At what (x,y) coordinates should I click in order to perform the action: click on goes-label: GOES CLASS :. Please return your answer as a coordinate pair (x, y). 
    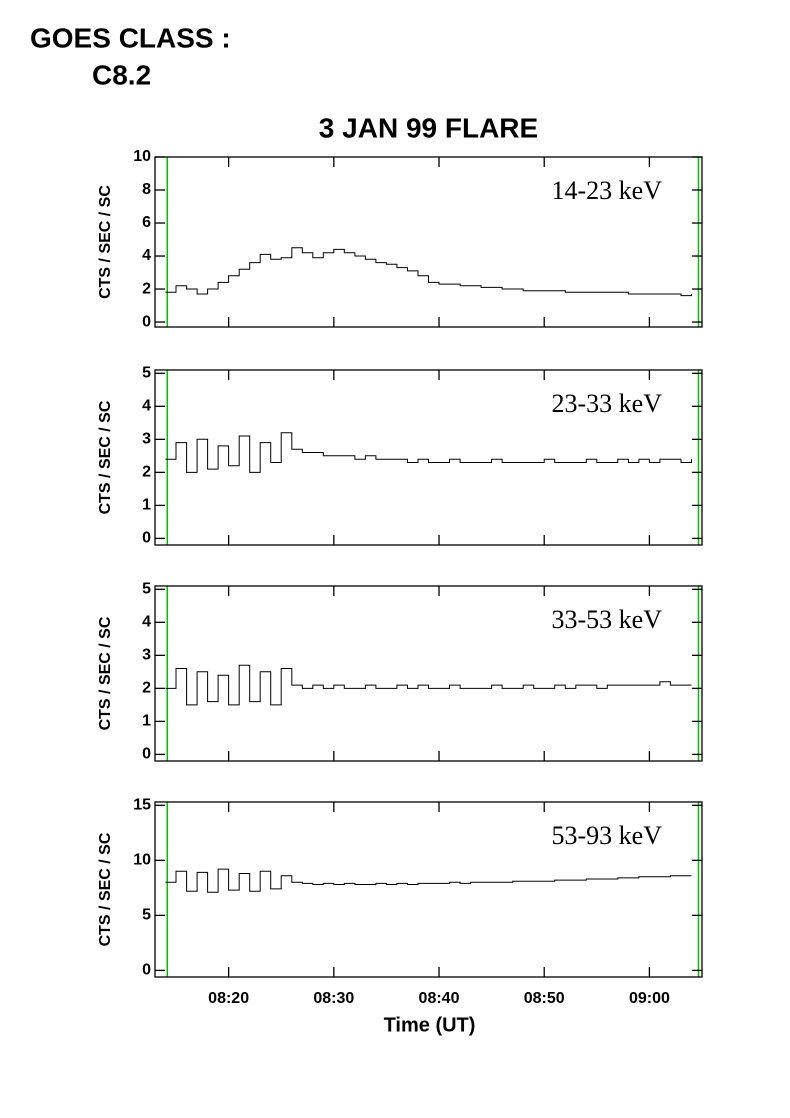
    Looking at the image, I should click on (130, 37).